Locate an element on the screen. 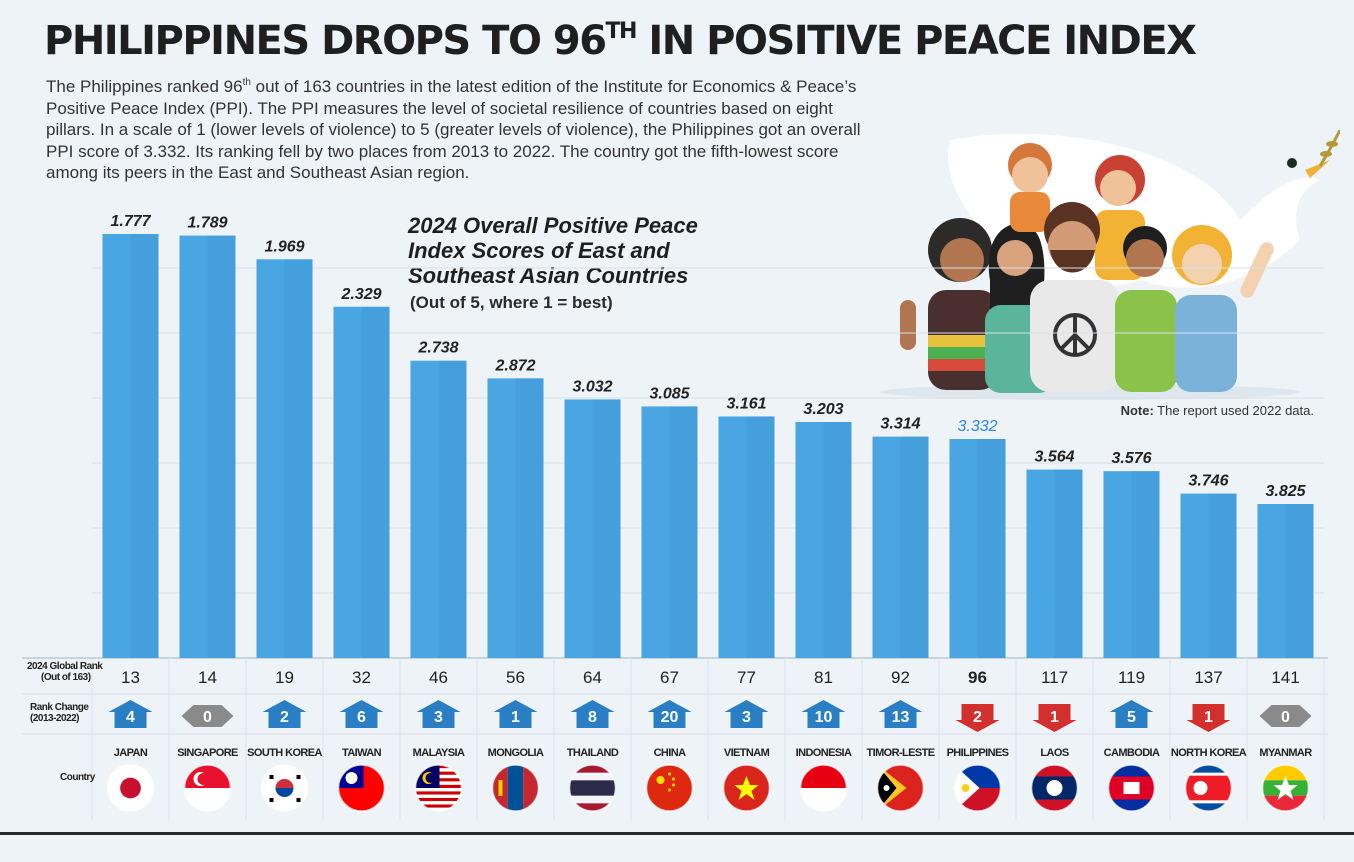 The image size is (1354, 862). bar-value-label: 2.329 is located at coordinates (360, 294).